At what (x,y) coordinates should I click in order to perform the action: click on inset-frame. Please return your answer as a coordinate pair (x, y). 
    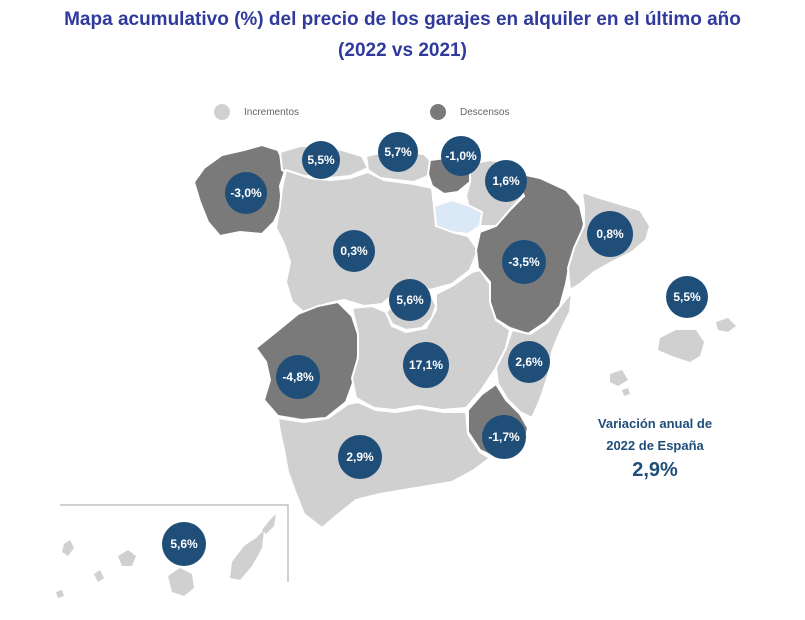
    Looking at the image, I should click on (174, 543).